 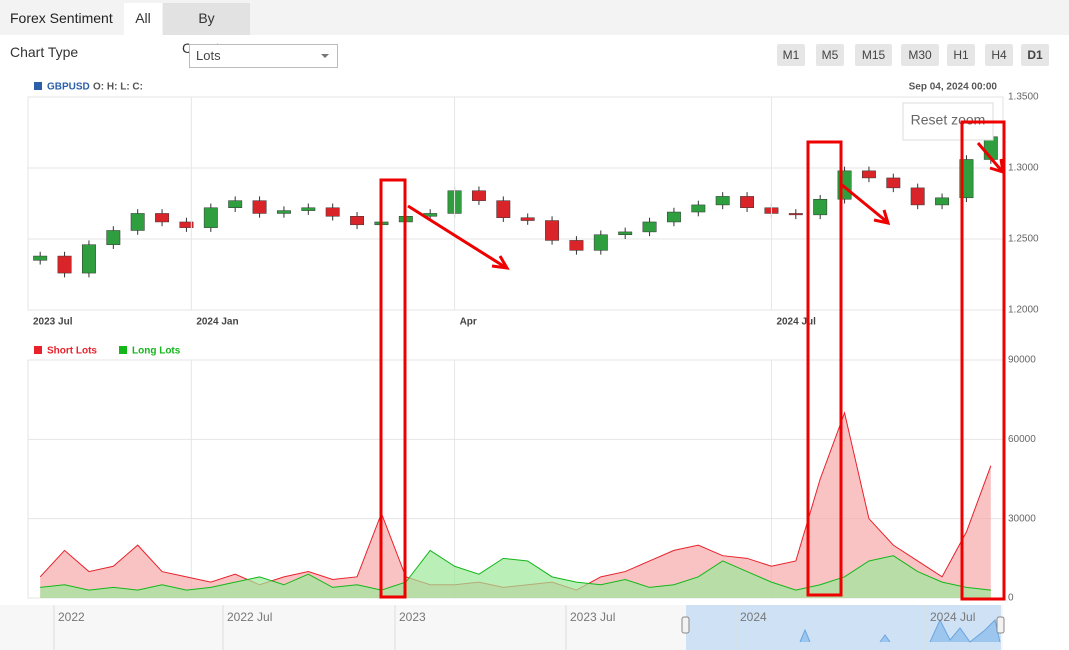 What do you see at coordinates (1023, 239) in the screenshot?
I see `y-tick-label: 1.2500` at bounding box center [1023, 239].